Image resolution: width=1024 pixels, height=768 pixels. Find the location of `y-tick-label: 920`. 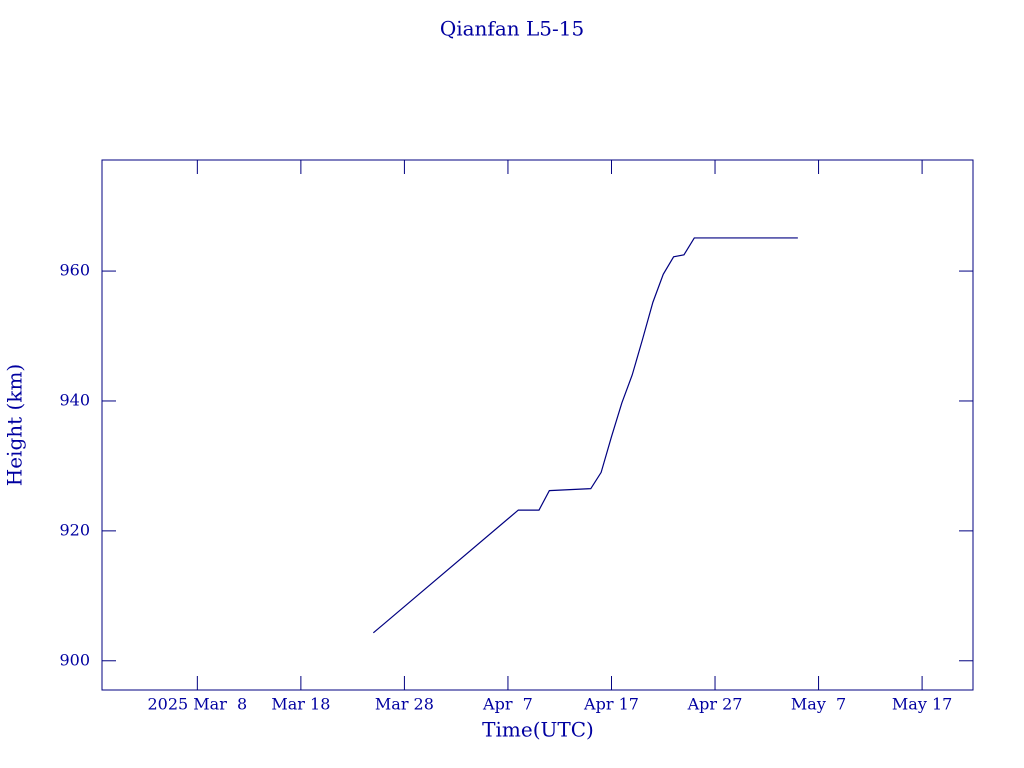

y-tick-label: 920 is located at coordinates (74, 529).